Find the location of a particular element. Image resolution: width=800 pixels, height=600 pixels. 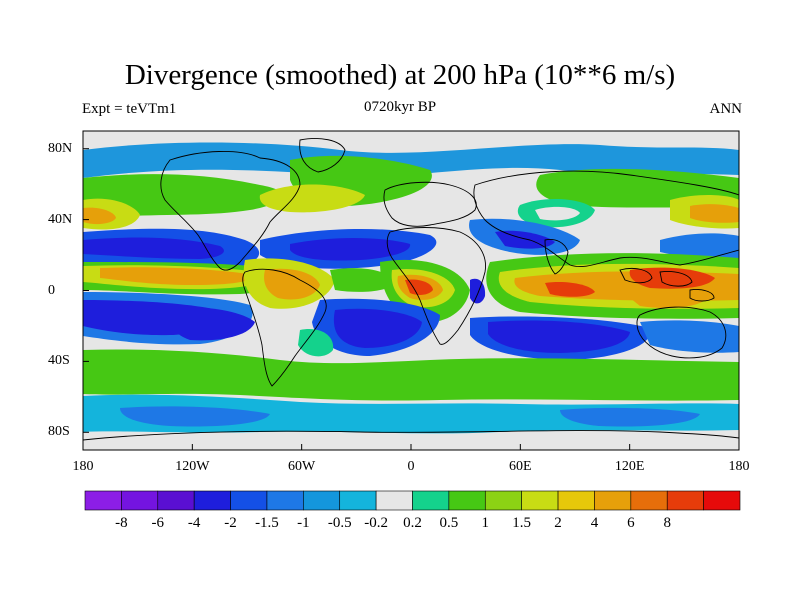

experiment-label: Expt = teVTm1 is located at coordinates (129, 109).